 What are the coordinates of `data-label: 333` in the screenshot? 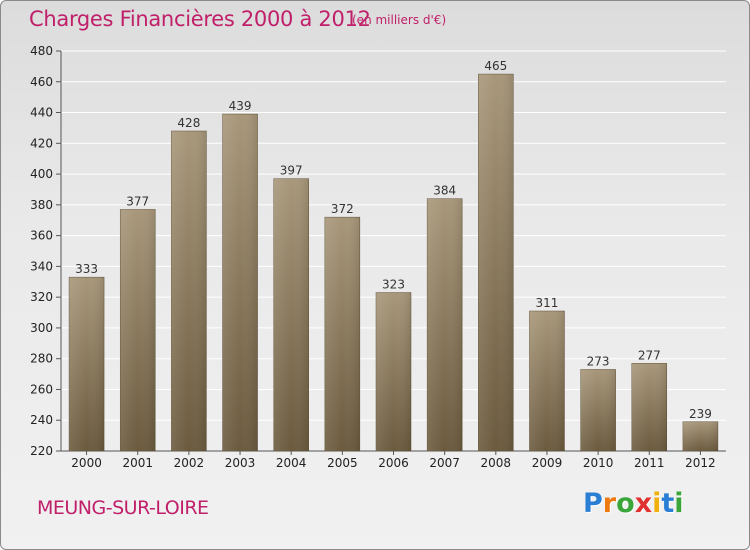 It's located at (86, 269).